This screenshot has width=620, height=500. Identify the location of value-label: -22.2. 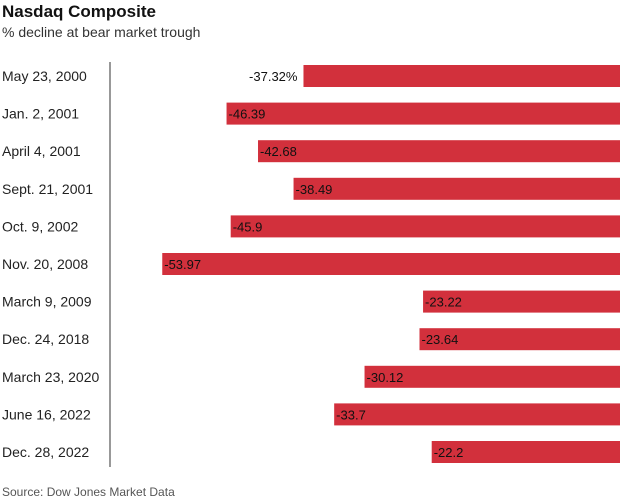
(449, 452).